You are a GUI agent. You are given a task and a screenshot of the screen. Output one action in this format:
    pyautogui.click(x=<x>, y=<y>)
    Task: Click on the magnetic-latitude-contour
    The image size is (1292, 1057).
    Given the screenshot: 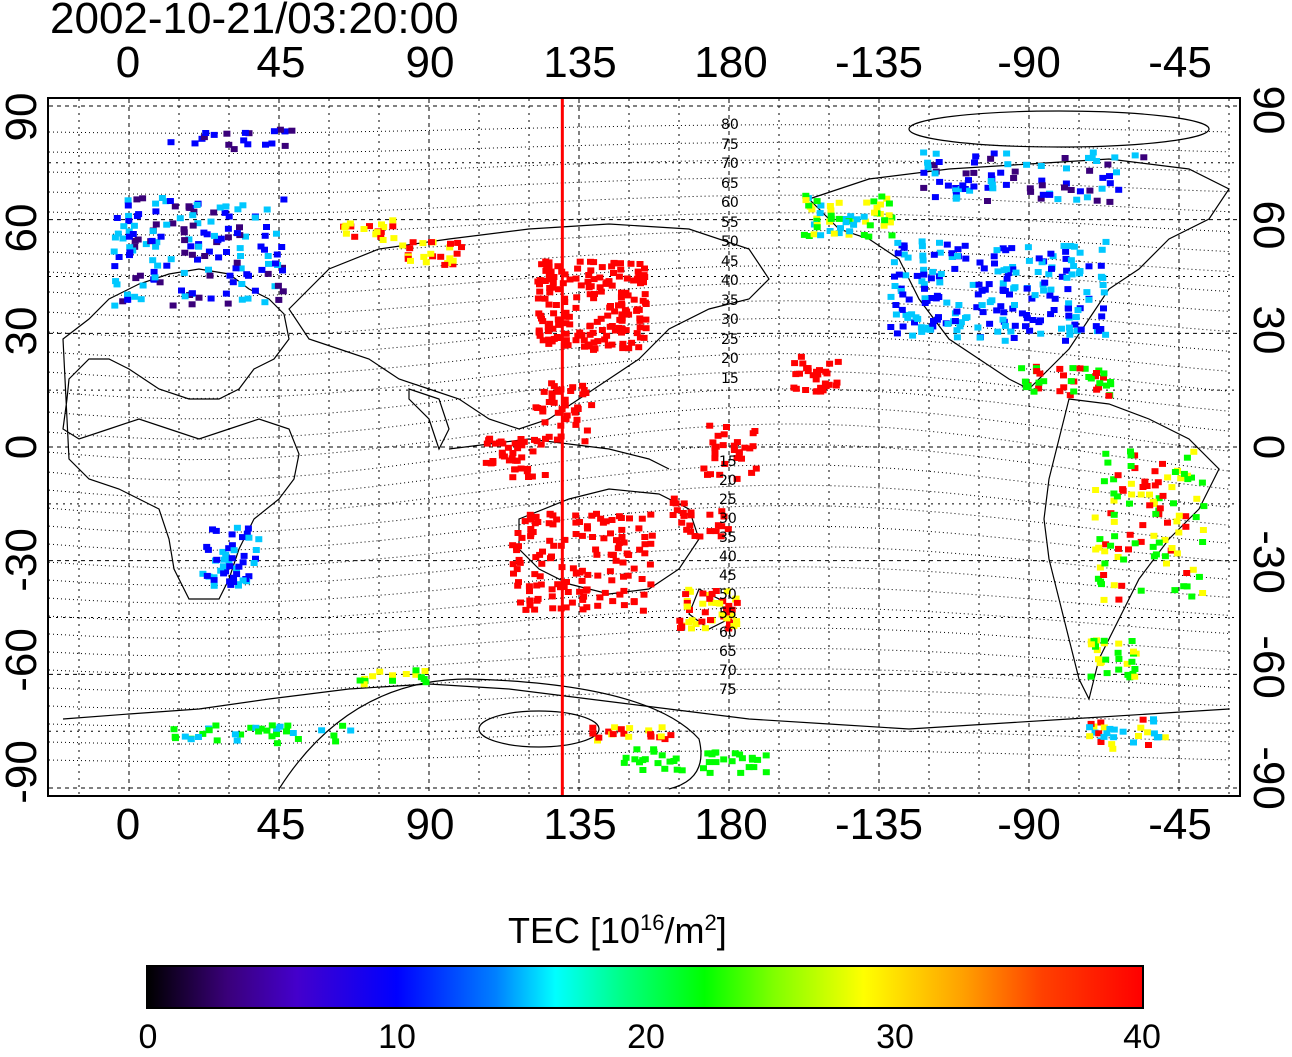 What is the action you would take?
    pyautogui.click(x=639, y=186)
    